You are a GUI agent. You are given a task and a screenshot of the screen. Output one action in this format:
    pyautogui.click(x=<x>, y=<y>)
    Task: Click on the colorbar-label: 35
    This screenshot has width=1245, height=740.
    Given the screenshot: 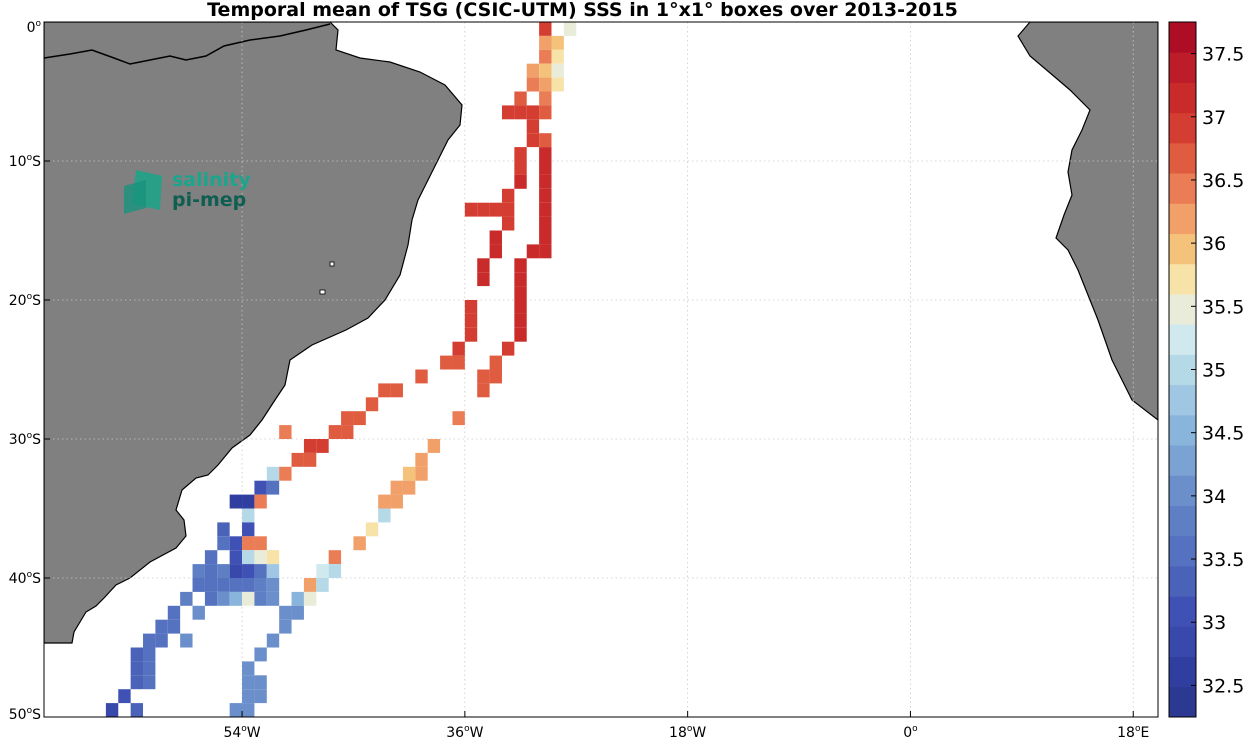 What is the action you would take?
    pyautogui.click(x=1214, y=371)
    